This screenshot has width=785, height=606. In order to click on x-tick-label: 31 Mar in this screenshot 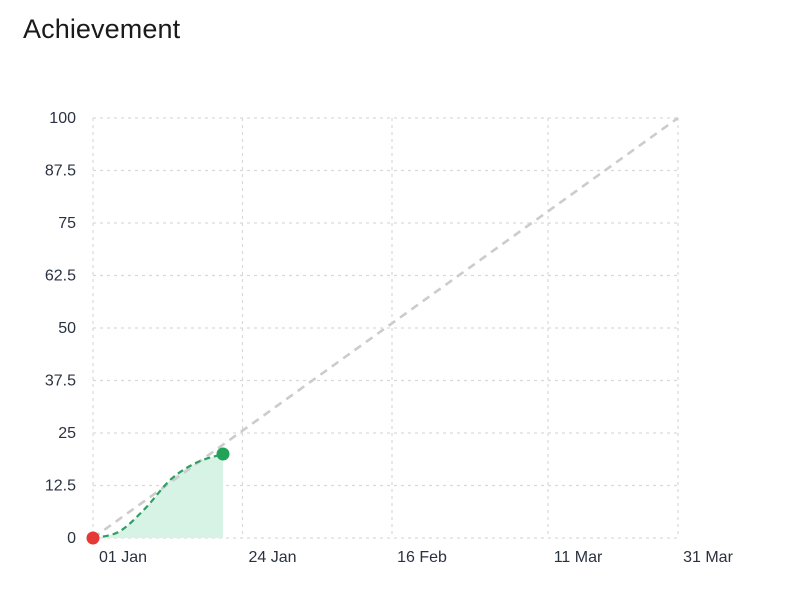, I will do `click(708, 557)`.